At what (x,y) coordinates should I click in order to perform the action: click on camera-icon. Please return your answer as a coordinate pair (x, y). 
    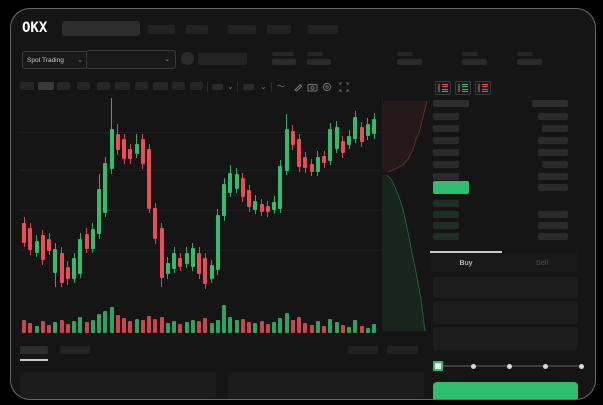
    Looking at the image, I should click on (312, 87).